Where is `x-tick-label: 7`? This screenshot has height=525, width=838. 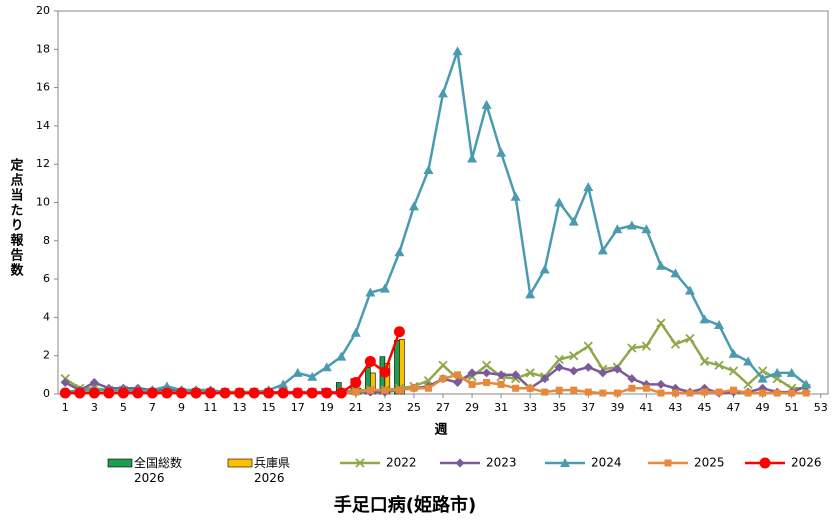 x-tick-label: 7 is located at coordinates (152, 407).